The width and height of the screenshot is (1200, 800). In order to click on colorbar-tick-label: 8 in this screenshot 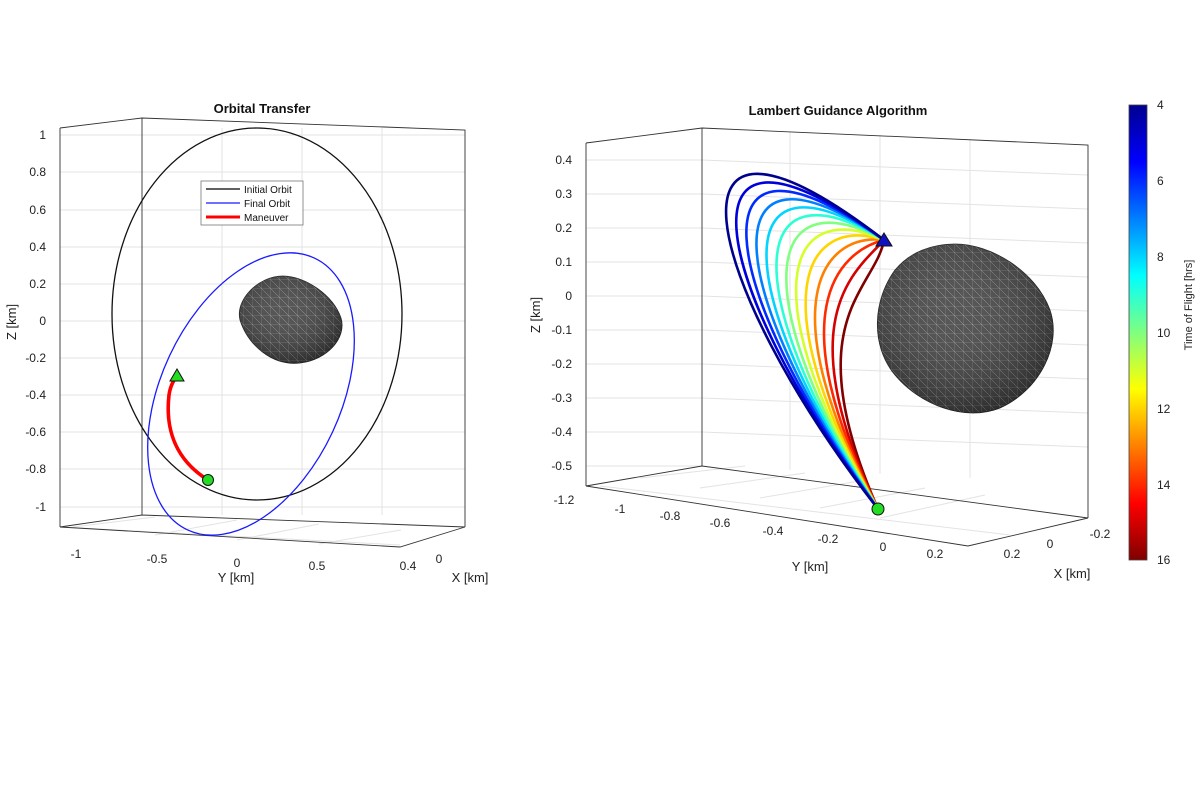, I will do `click(1160, 257)`.